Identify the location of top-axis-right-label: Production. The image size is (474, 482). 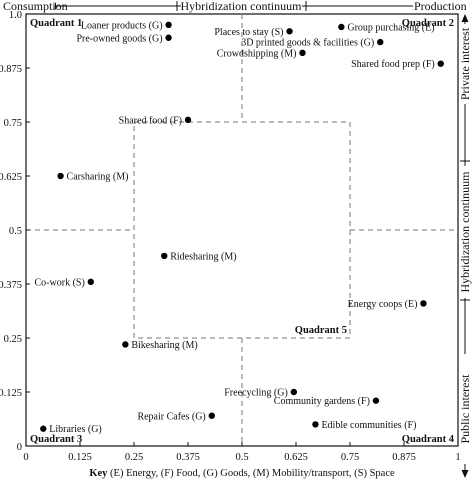
(440, 6).